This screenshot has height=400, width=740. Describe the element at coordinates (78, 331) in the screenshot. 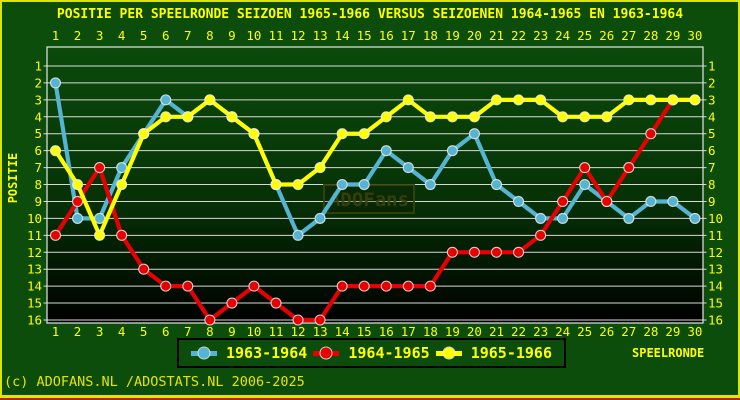

I see `x-tick-bottom-2: 2` at that location.